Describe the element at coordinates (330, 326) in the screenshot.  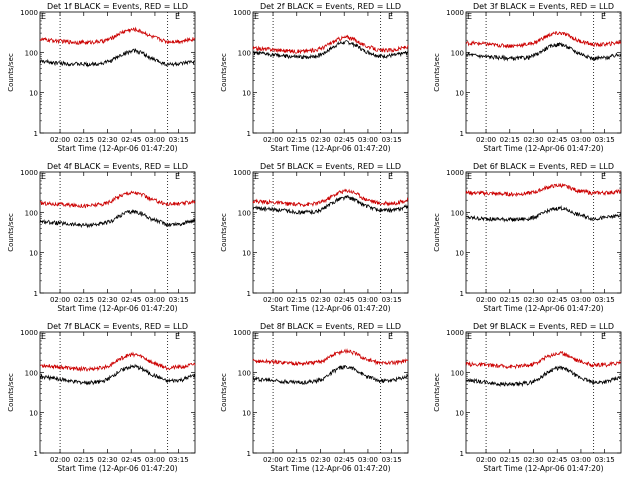
I see `chart-title: Det 8f BLACK = Events, RED = LLD` at that location.